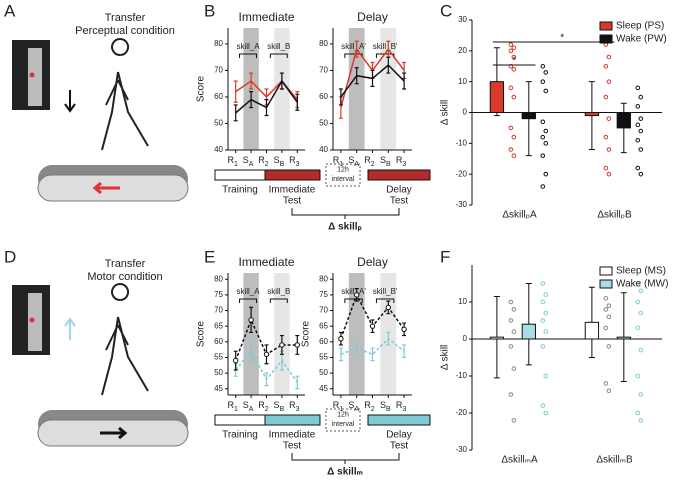  I want to click on y-tick-label: 40, so click(218, 149).